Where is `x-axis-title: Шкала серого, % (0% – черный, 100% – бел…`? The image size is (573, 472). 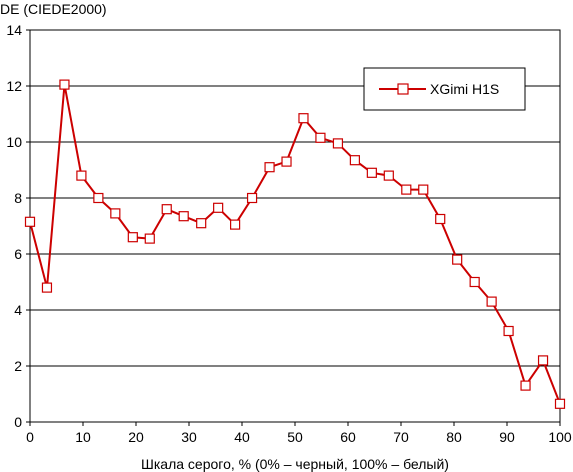 x-axis-title: Шкала серого, % (0% – черный, 100% – бел… is located at coordinates (295, 464).